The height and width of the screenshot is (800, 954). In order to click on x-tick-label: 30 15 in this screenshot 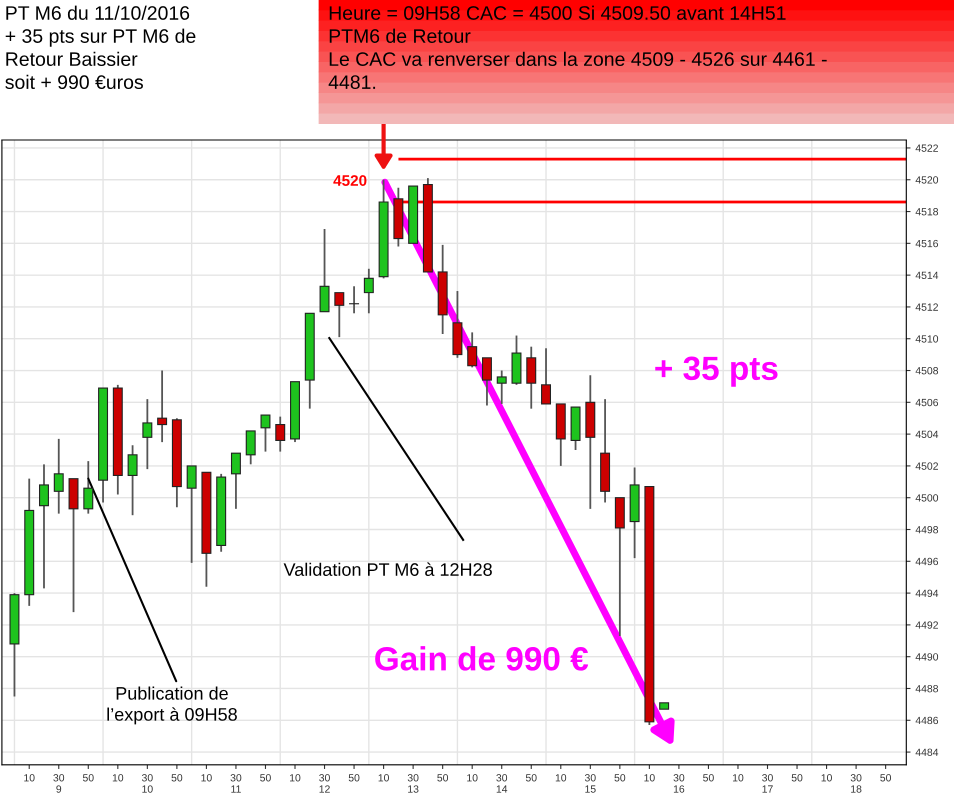, I will do `click(590, 783)`.